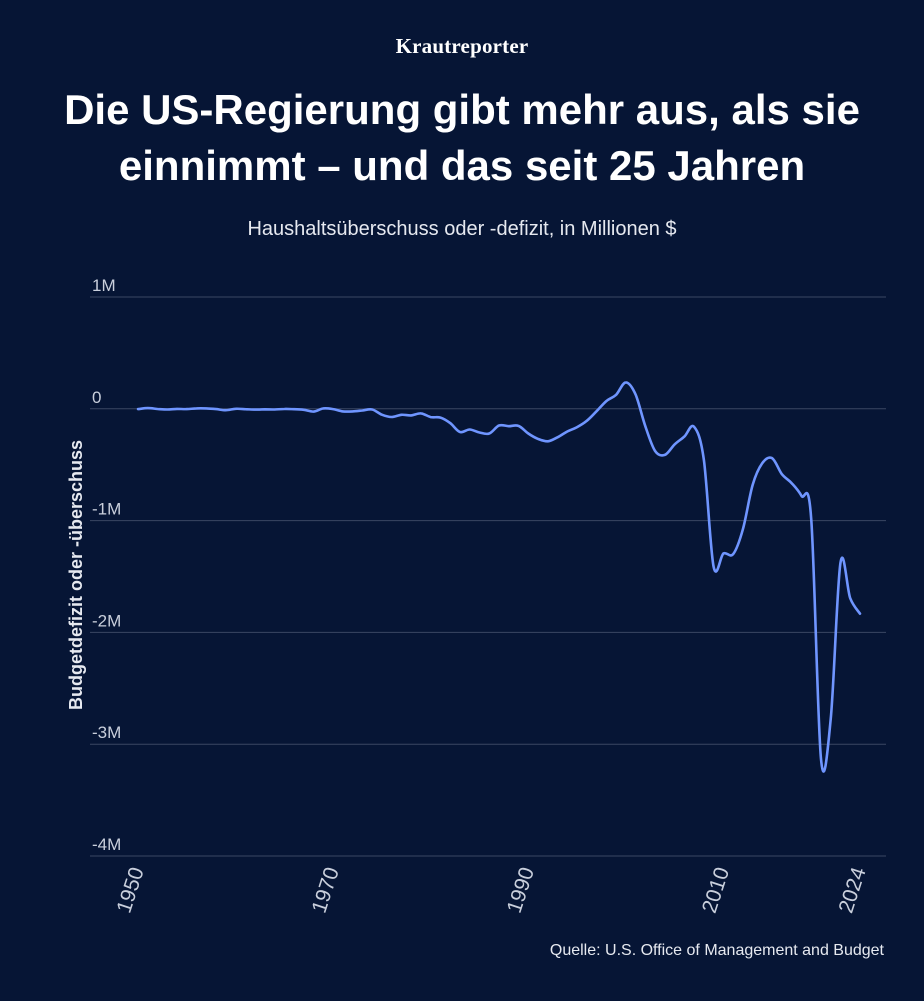 The height and width of the screenshot is (1001, 924). What do you see at coordinates (462, 46) in the screenshot?
I see `brand-logo: Krautreporter` at bounding box center [462, 46].